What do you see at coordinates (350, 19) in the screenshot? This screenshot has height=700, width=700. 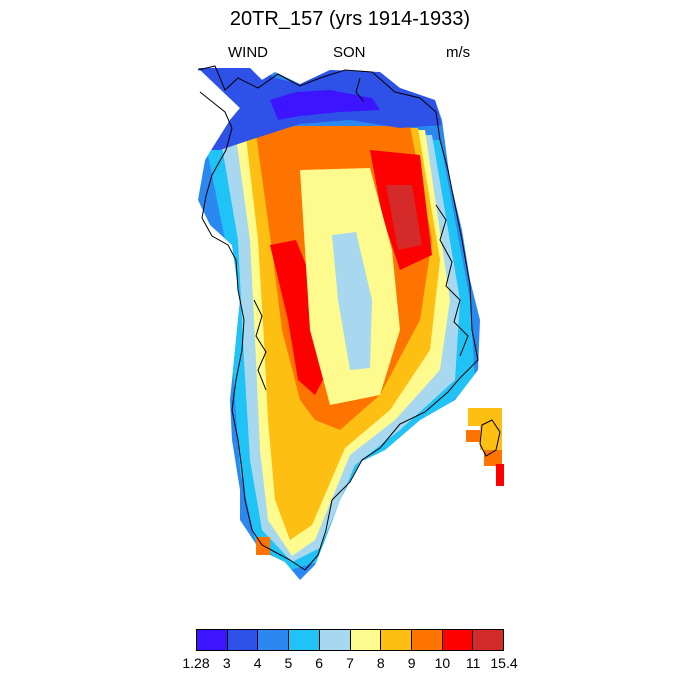 I see `map-title: 20TR_157 (yrs 1914-1933)` at bounding box center [350, 19].